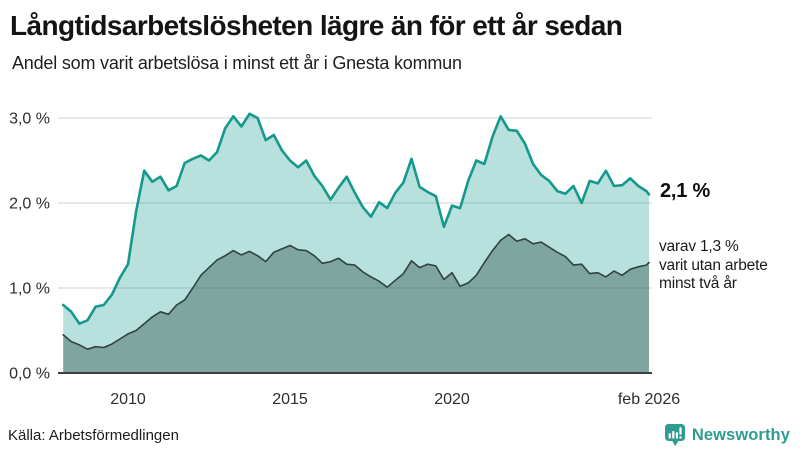 The image size is (800, 450). Describe the element at coordinates (290, 399) in the screenshot. I see `x-axis-tick-label: 2015` at that location.